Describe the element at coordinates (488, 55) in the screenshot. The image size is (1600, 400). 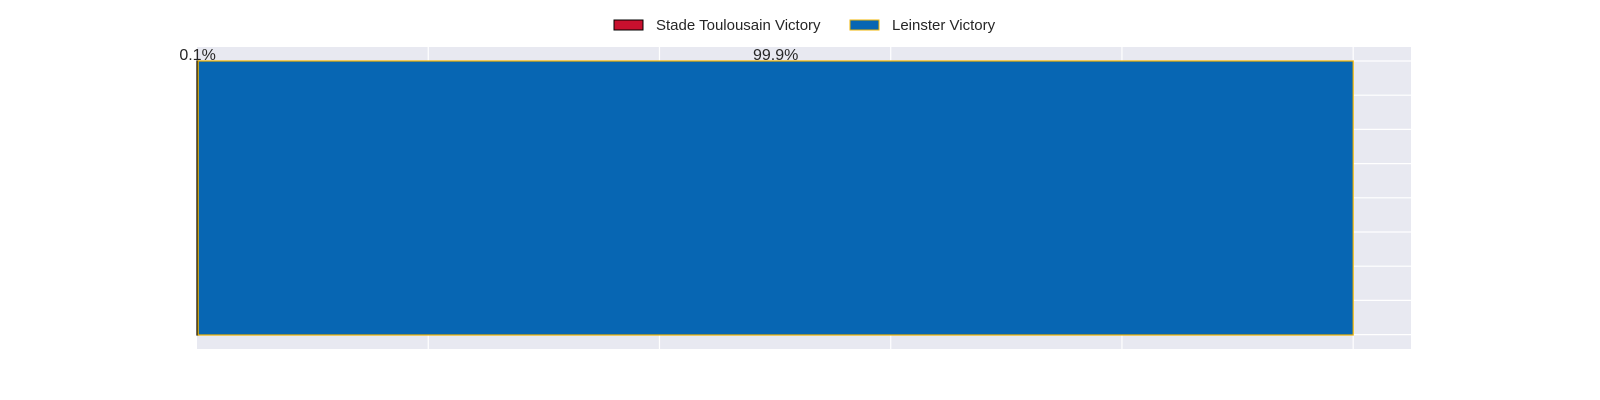
I see `data-labels: 0.1% 99.9%` at that location.